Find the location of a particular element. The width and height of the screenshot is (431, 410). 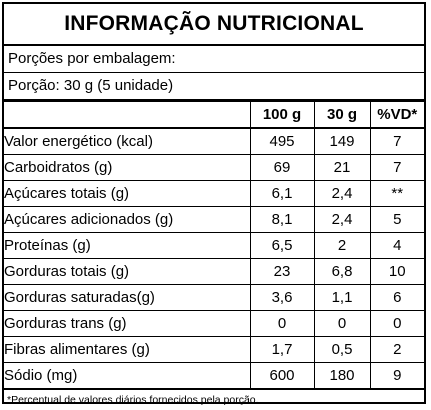

table-row: Valor energético (kcal) 495 149 7 is located at coordinates (214, 141).